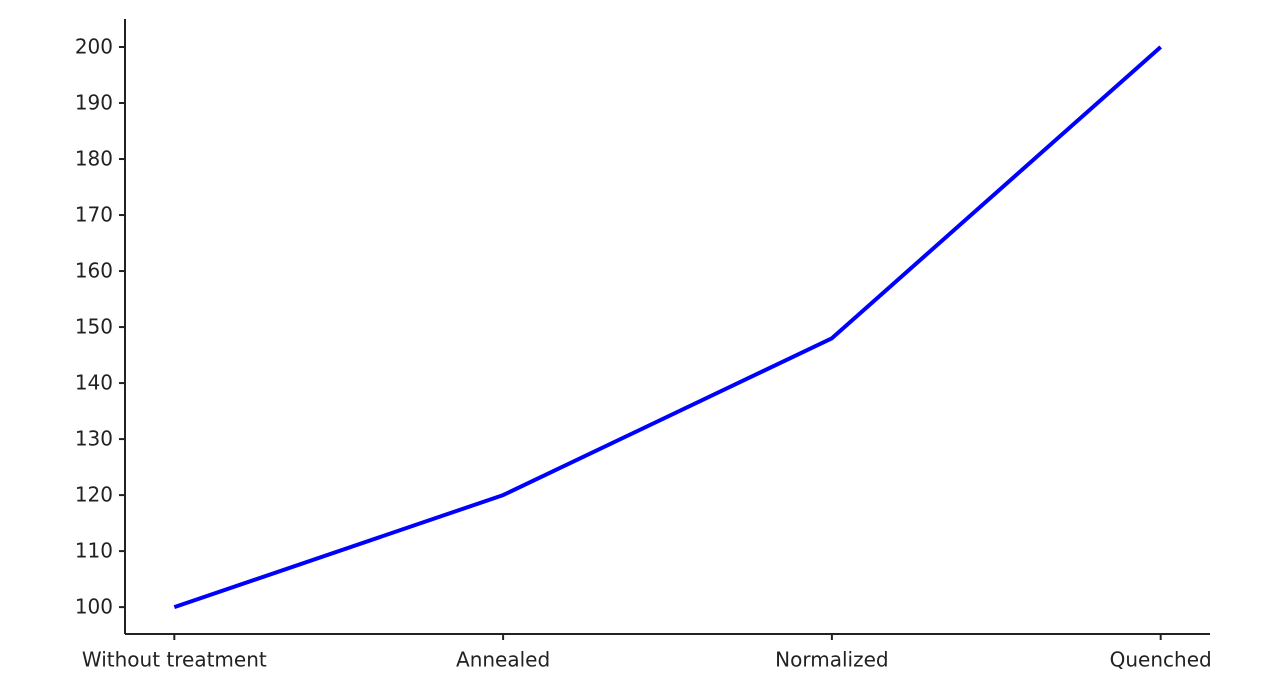 The image size is (1265, 698). What do you see at coordinates (94, 495) in the screenshot?
I see `y-tick-label: 120` at bounding box center [94, 495].